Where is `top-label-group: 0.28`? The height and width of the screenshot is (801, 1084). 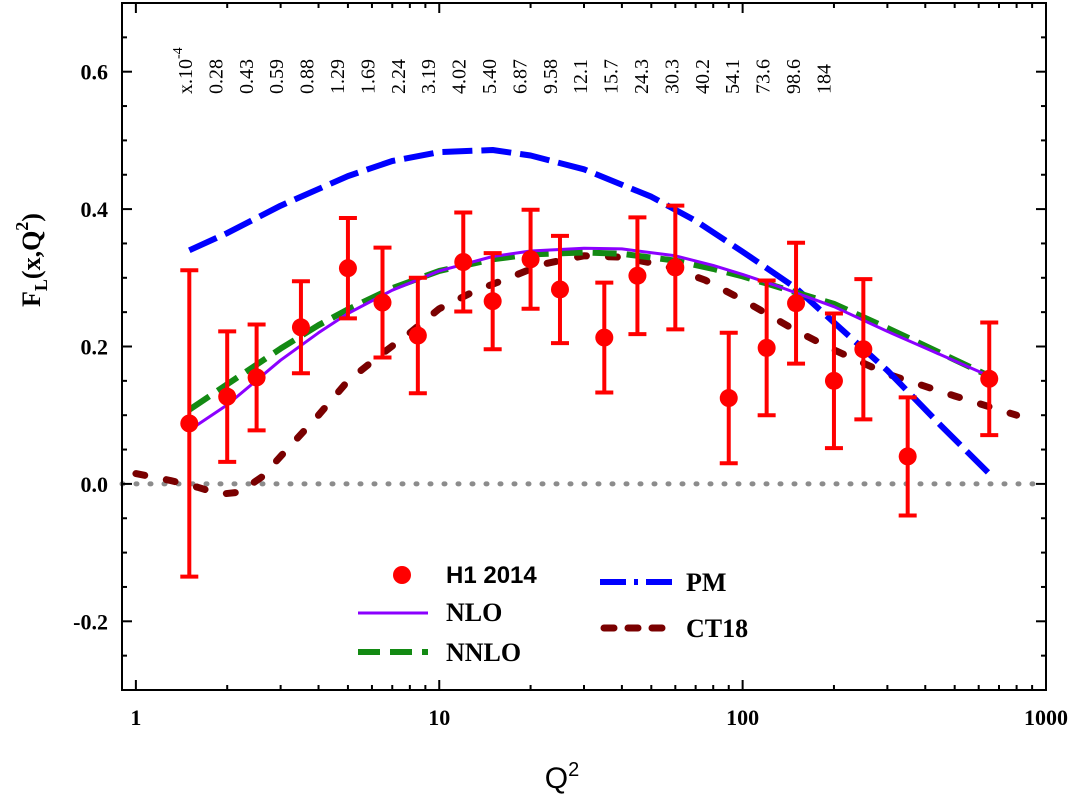
top-label-group: 0.28 is located at coordinates (216, 76).